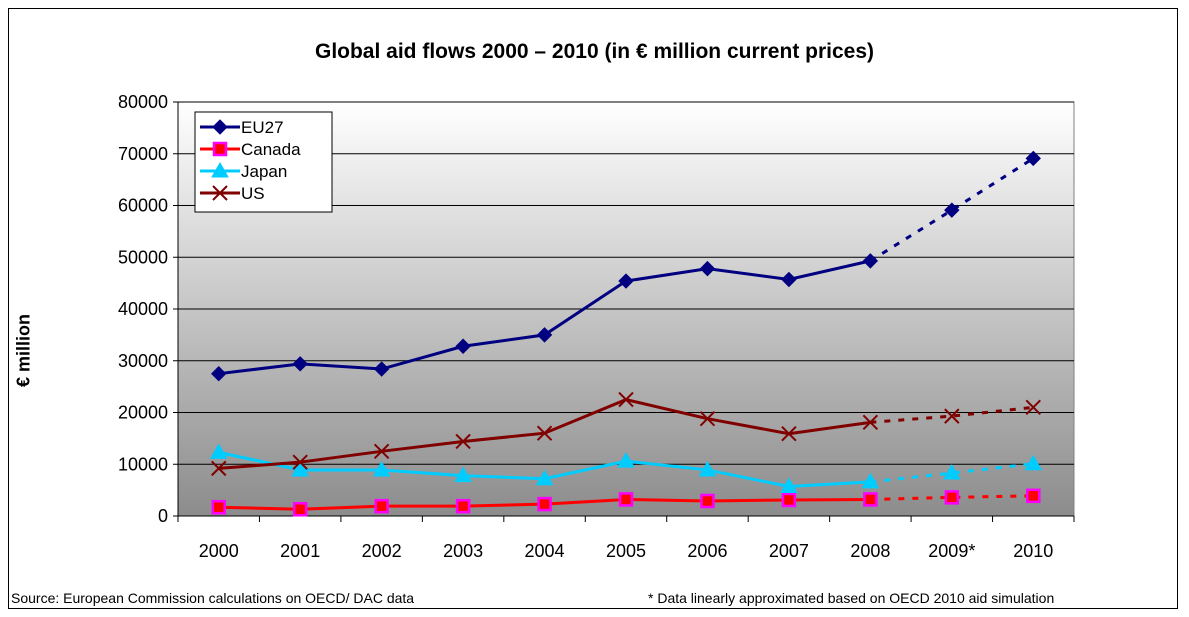 The image size is (1189, 617). I want to click on x-tick-label: 2008, so click(870, 551).